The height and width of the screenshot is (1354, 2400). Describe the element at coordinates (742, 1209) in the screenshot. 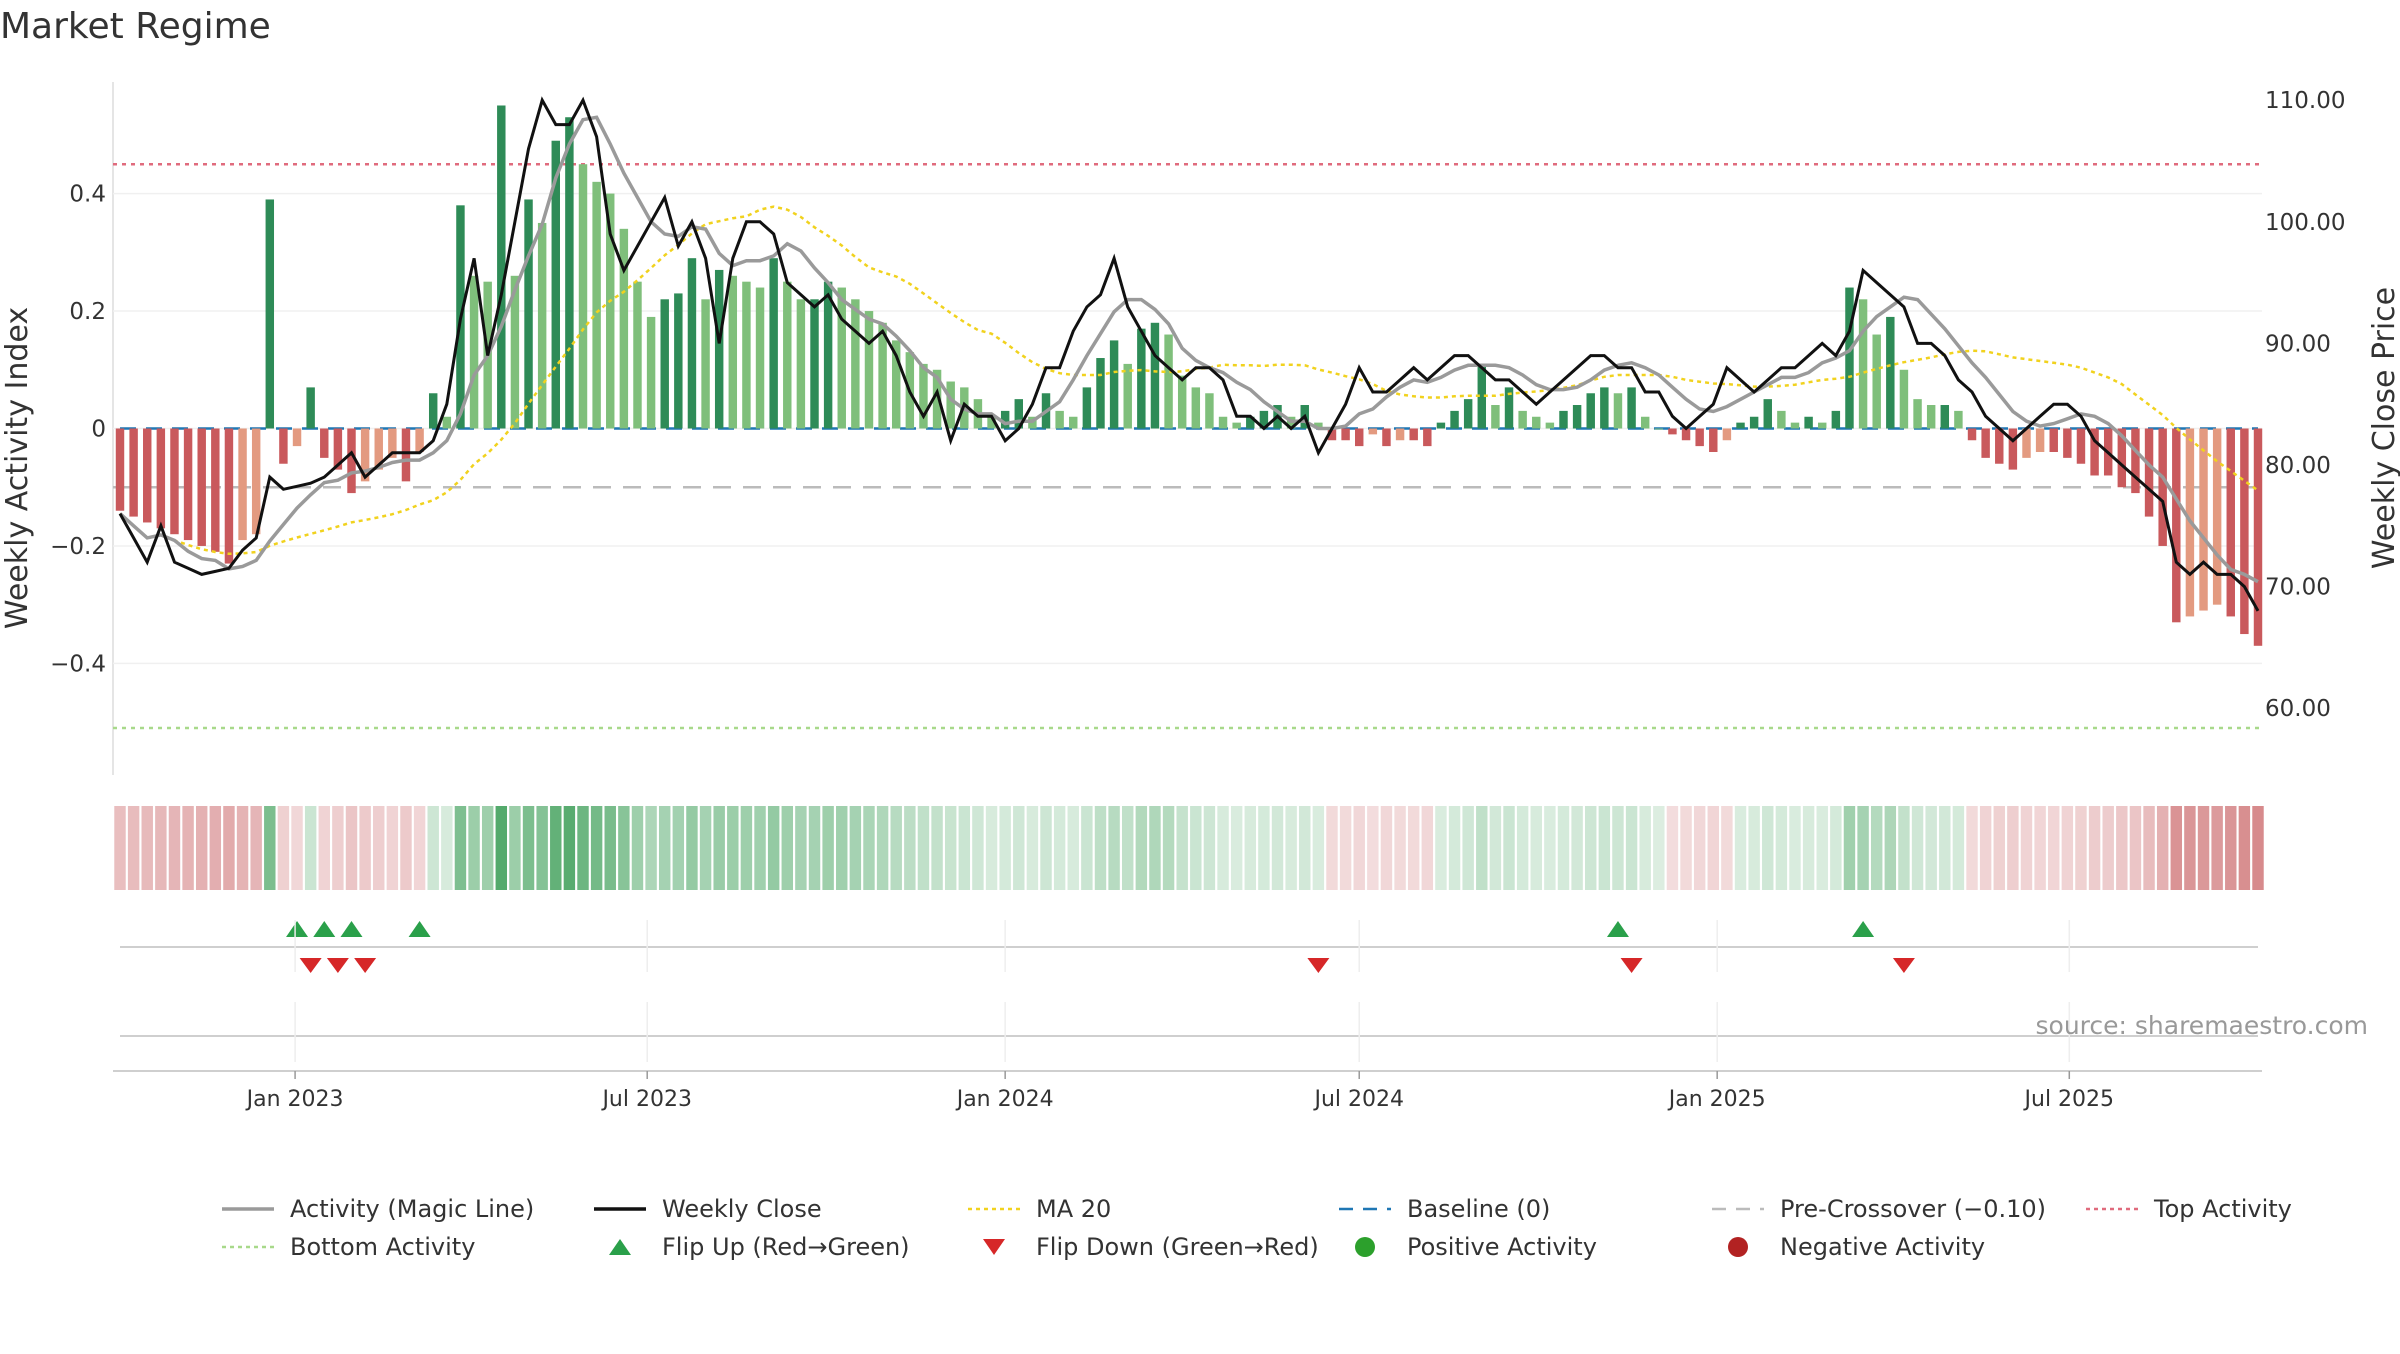

I see `legend-label: Weekly Close` at that location.